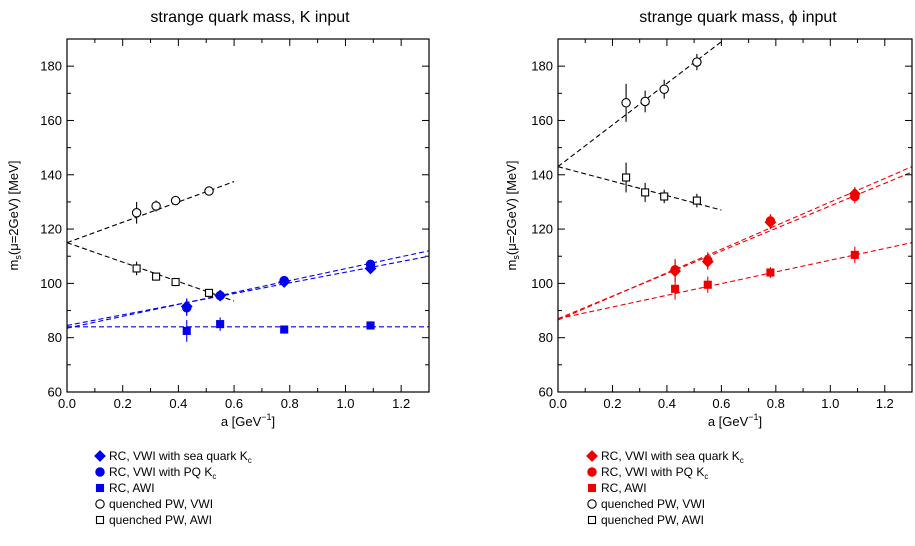  What do you see at coordinates (738, 17) in the screenshot?
I see `chart-title: strange quark mass, ϕ input` at bounding box center [738, 17].